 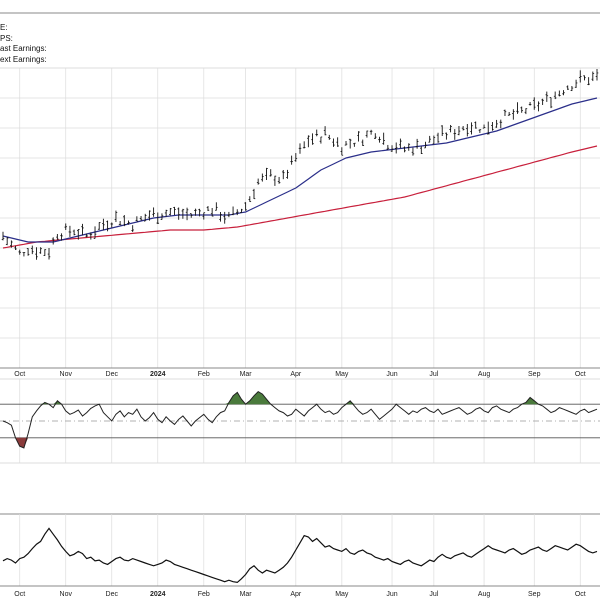 I want to click on low-indicator-line, so click(x=300, y=555).